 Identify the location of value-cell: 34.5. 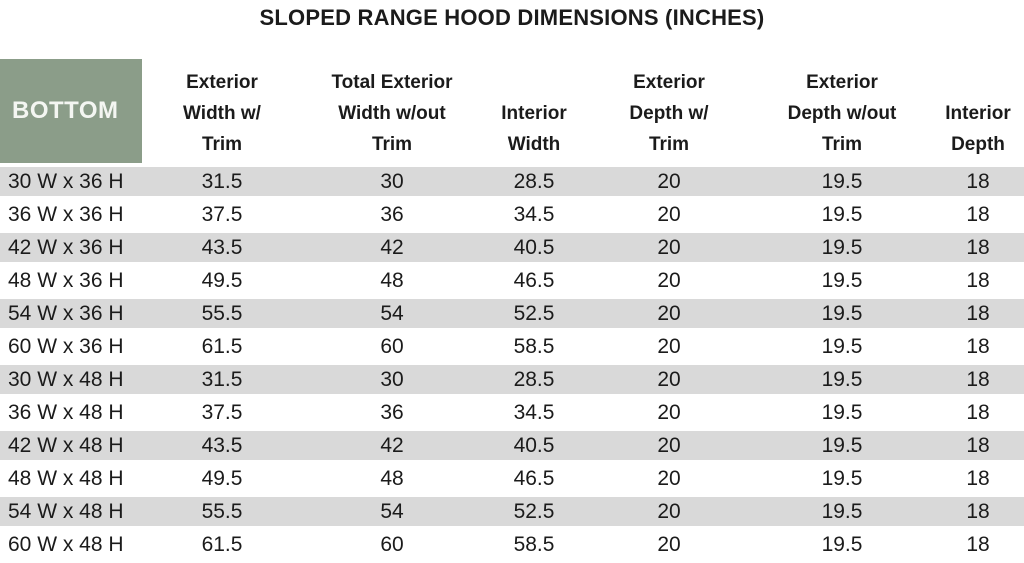
(534, 411).